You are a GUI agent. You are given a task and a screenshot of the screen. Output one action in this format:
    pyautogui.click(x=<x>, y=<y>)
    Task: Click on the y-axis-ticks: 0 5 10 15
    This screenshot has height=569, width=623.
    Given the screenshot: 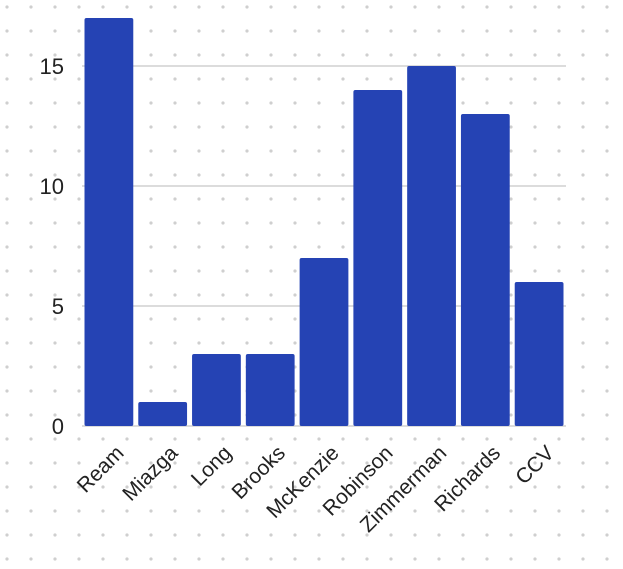 What is the action you would take?
    pyautogui.click(x=52, y=246)
    